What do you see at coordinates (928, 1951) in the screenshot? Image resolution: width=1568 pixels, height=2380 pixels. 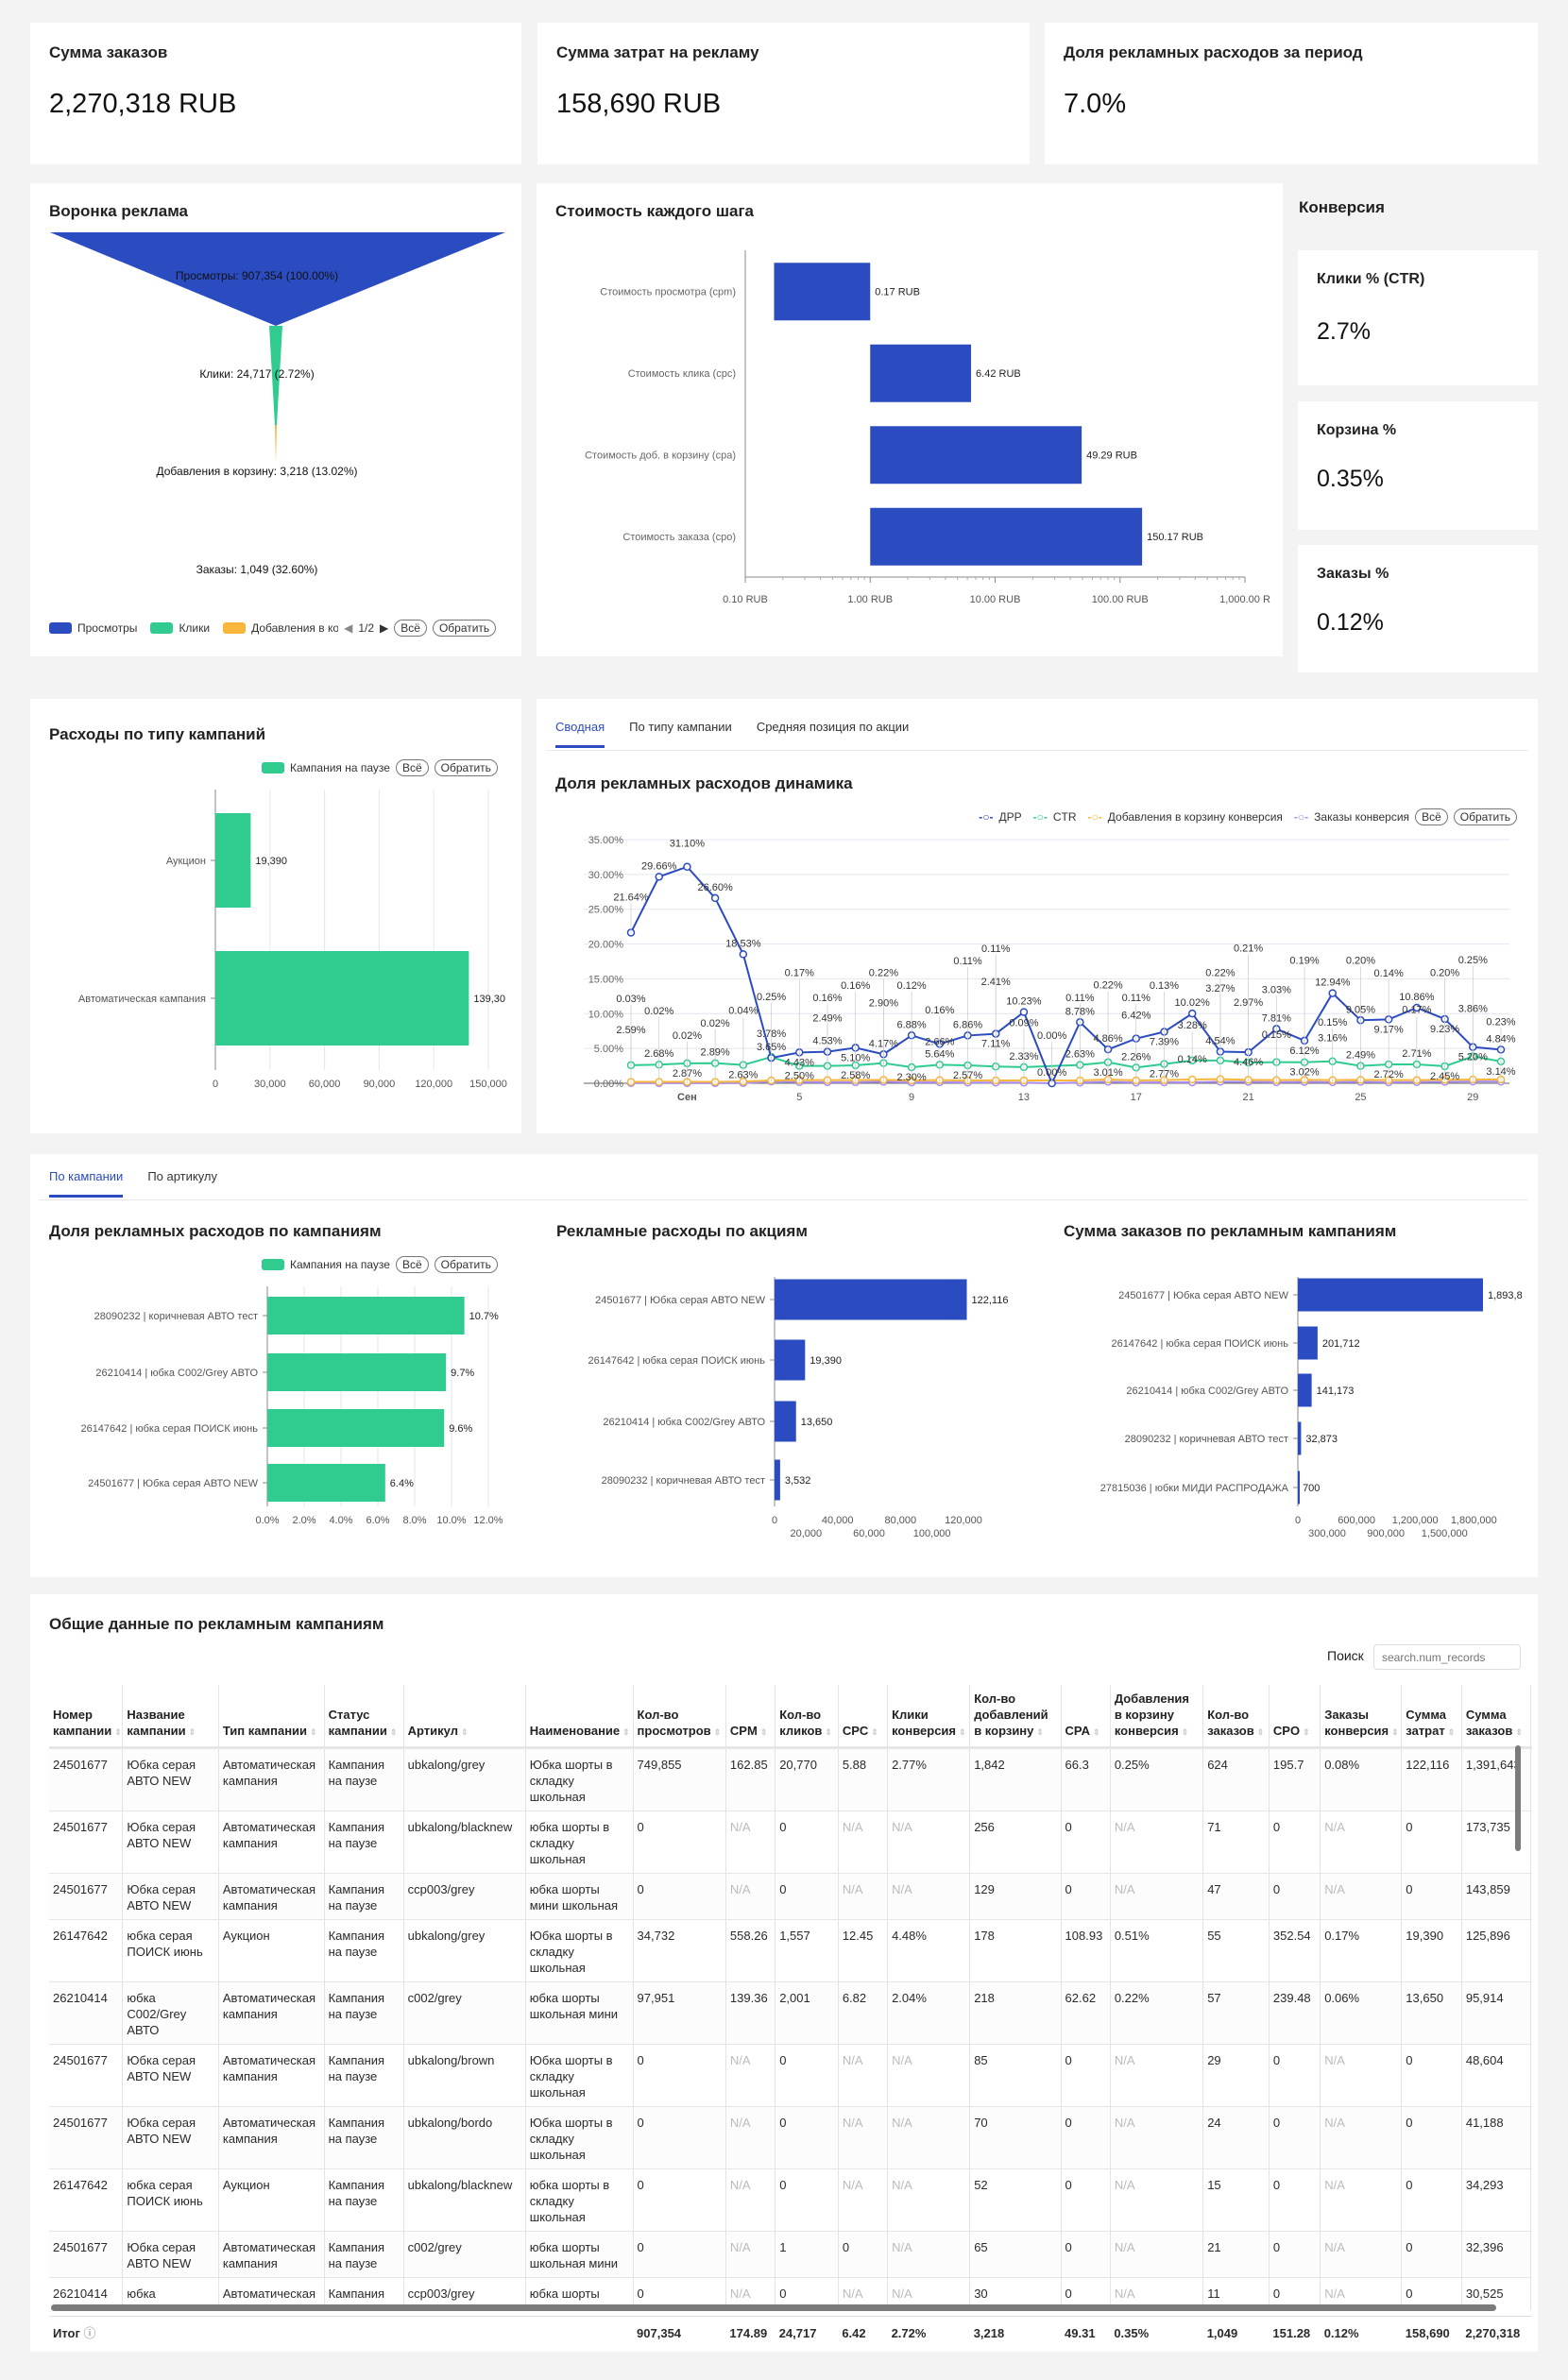 I see `table-cell: 4.48%` at bounding box center [928, 1951].